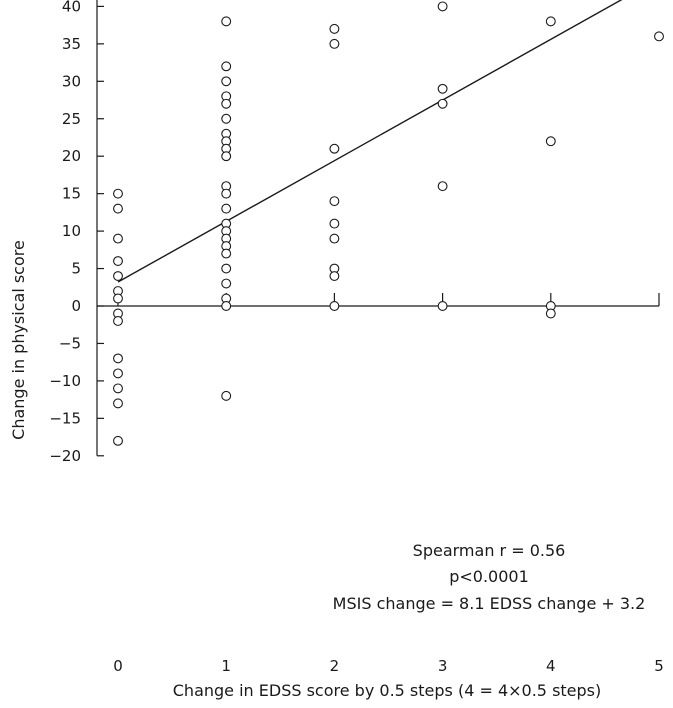 The height and width of the screenshot is (708, 673). Describe the element at coordinates (489, 576) in the screenshot. I see `annotation-p-value: p<0.0001` at that location.